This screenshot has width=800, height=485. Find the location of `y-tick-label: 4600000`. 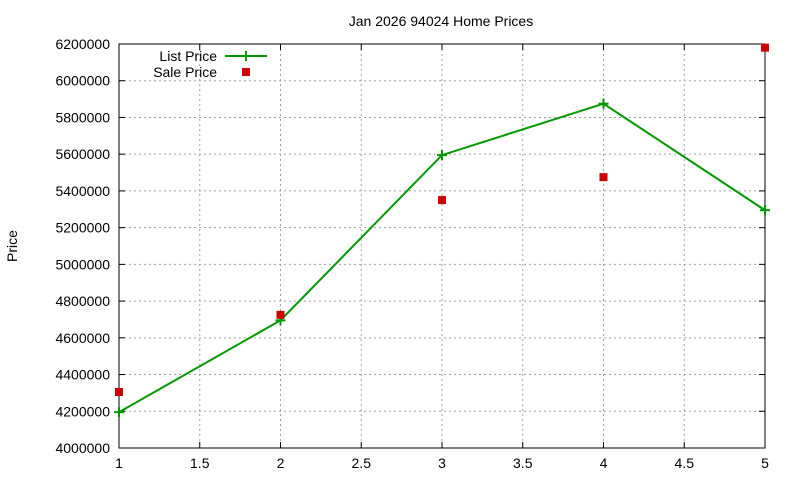

y-tick-label: 4600000 is located at coordinates (82, 338).